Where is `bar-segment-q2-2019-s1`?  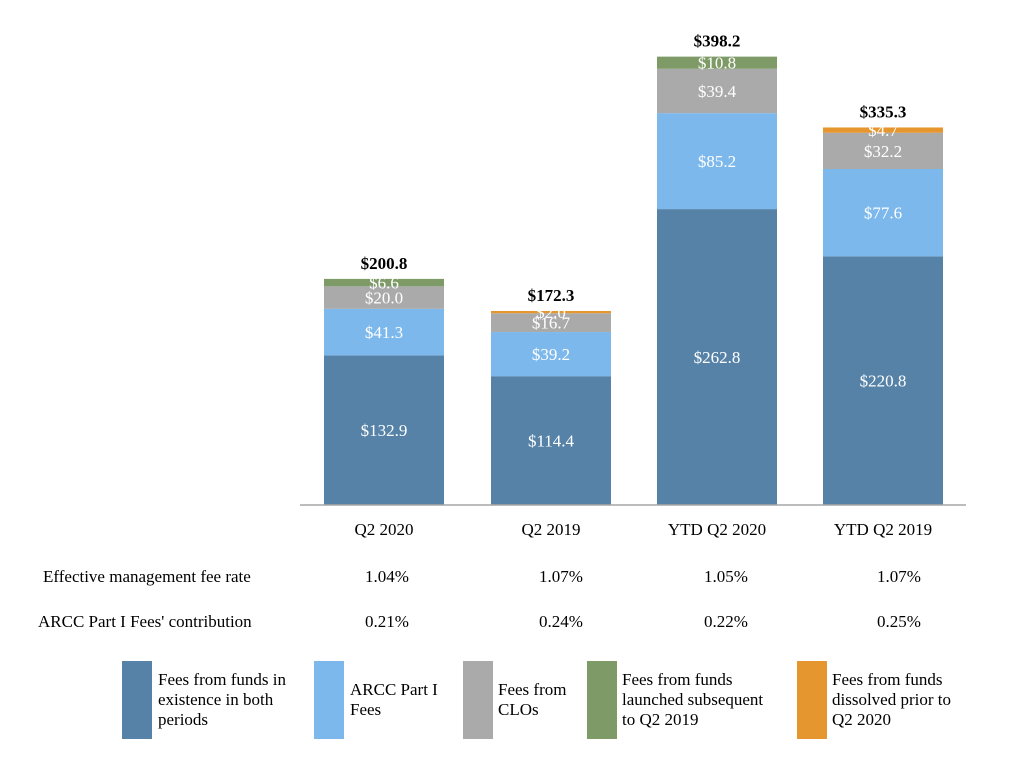
bar-segment-q2-2019-s1 is located at coordinates (551, 354).